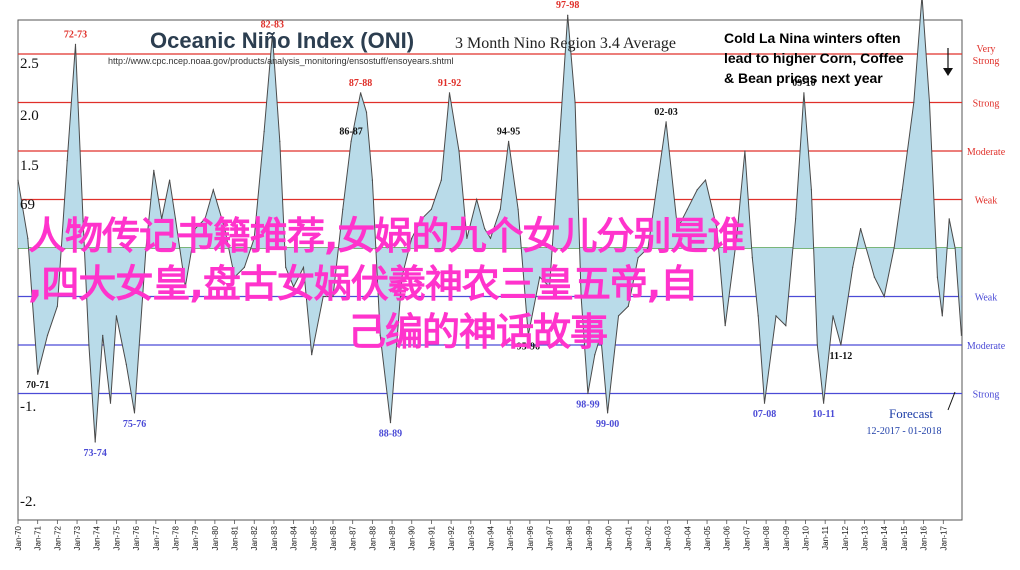 The image size is (1020, 570). Describe the element at coordinates (134, 424) in the screenshot. I see `event-label: 75-76` at that location.